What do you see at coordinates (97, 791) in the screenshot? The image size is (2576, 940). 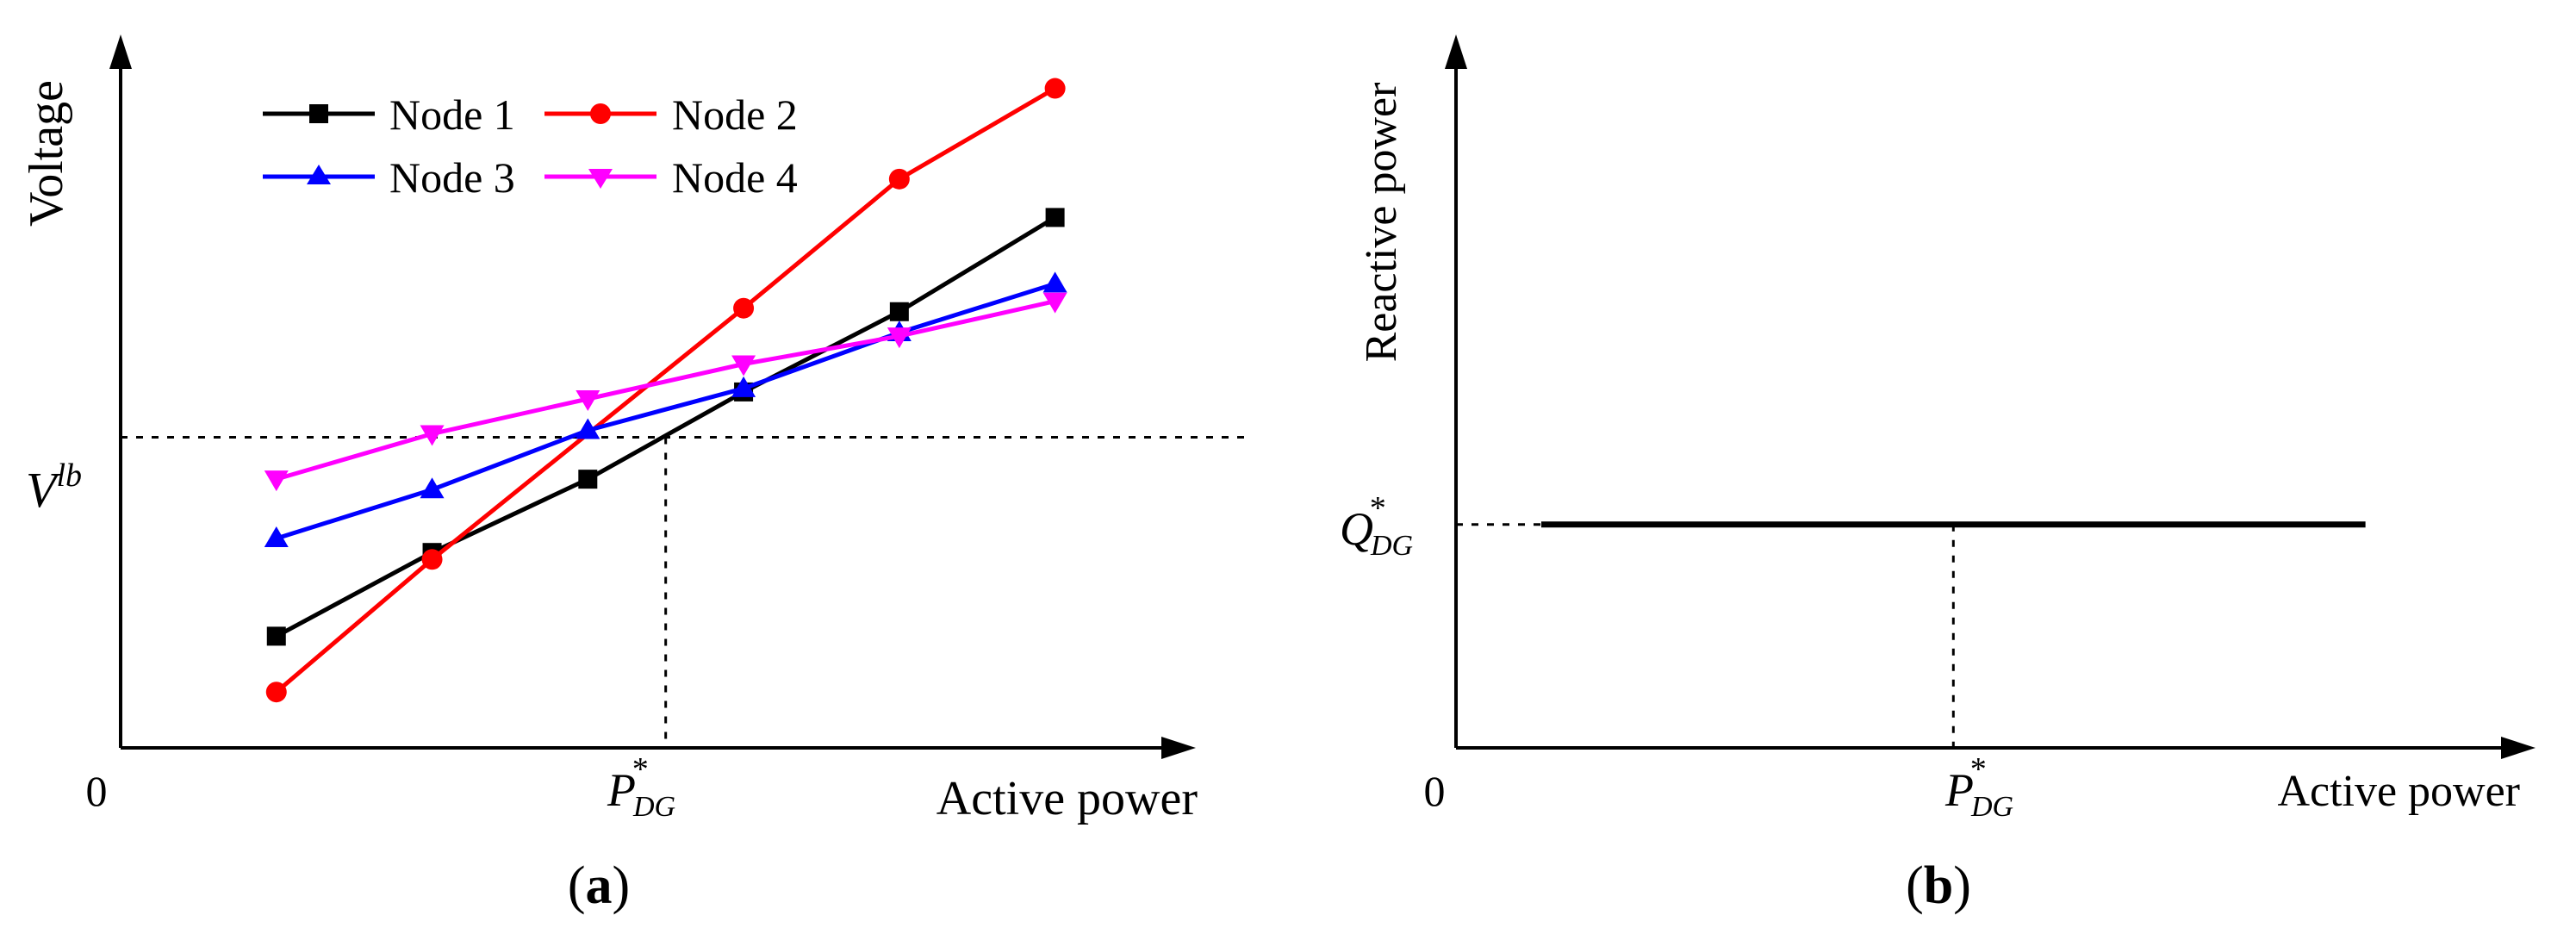 I see `chart-a-origin-label: 0` at bounding box center [97, 791].